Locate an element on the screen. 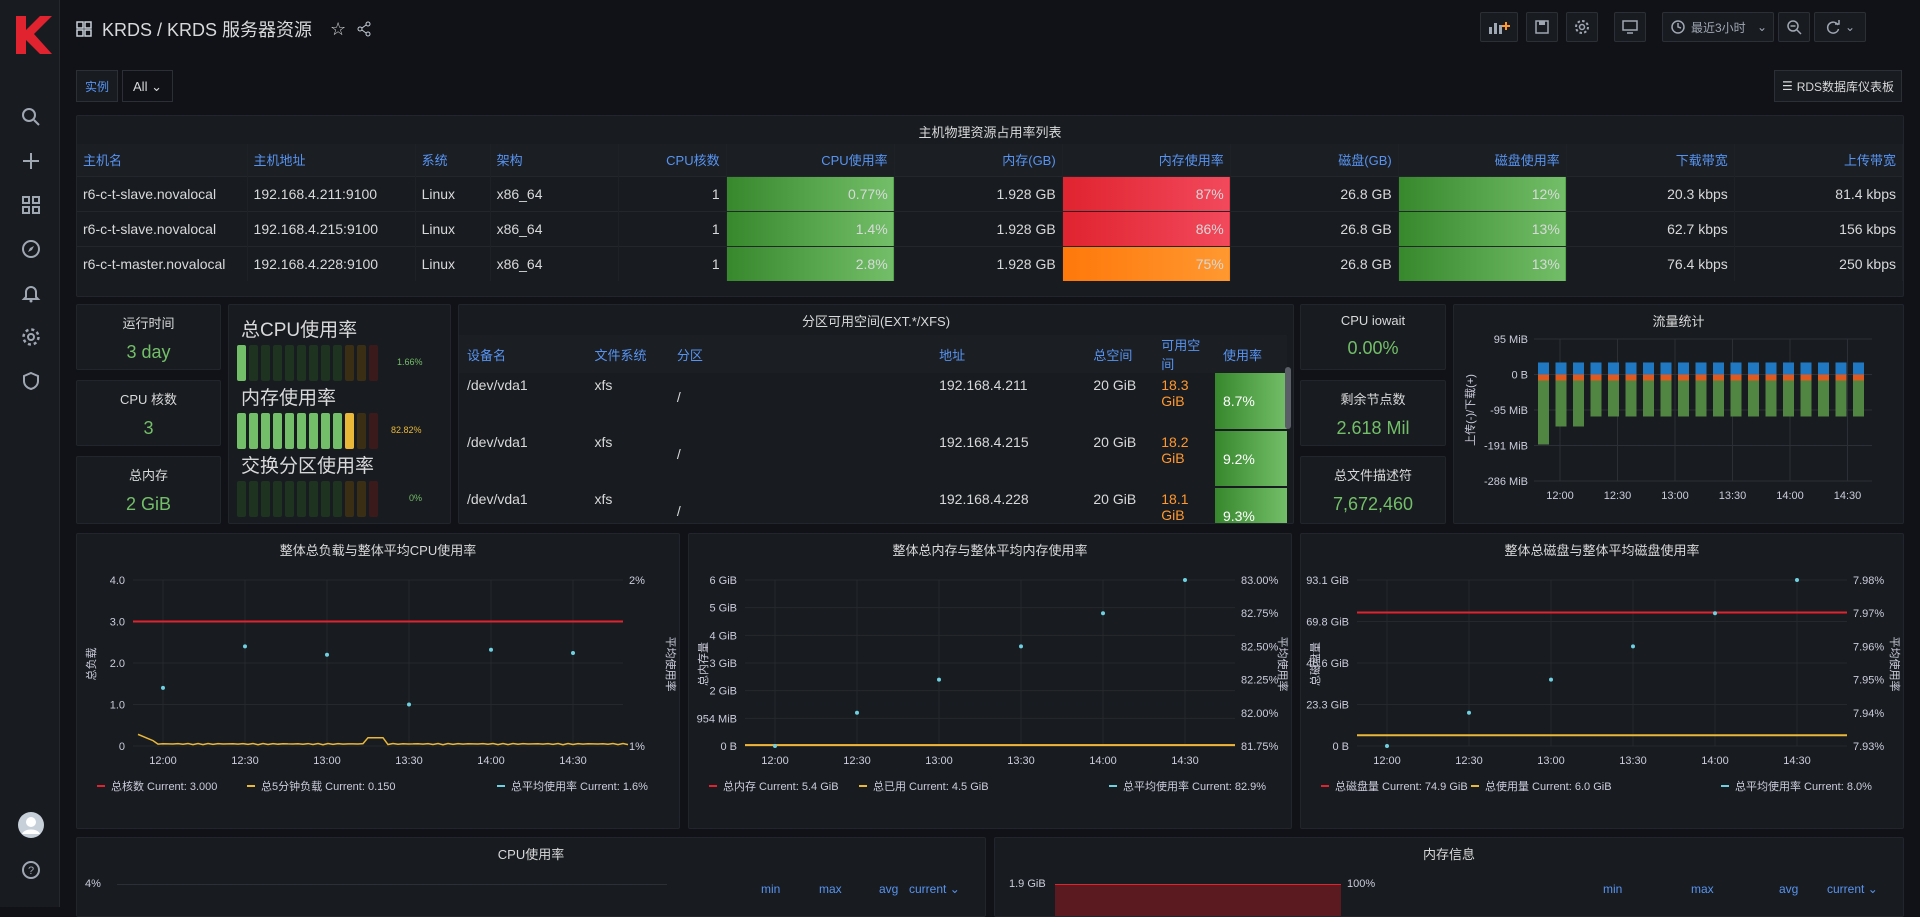 This screenshot has width=1920, height=917. save-button is located at coordinates (1542, 27).